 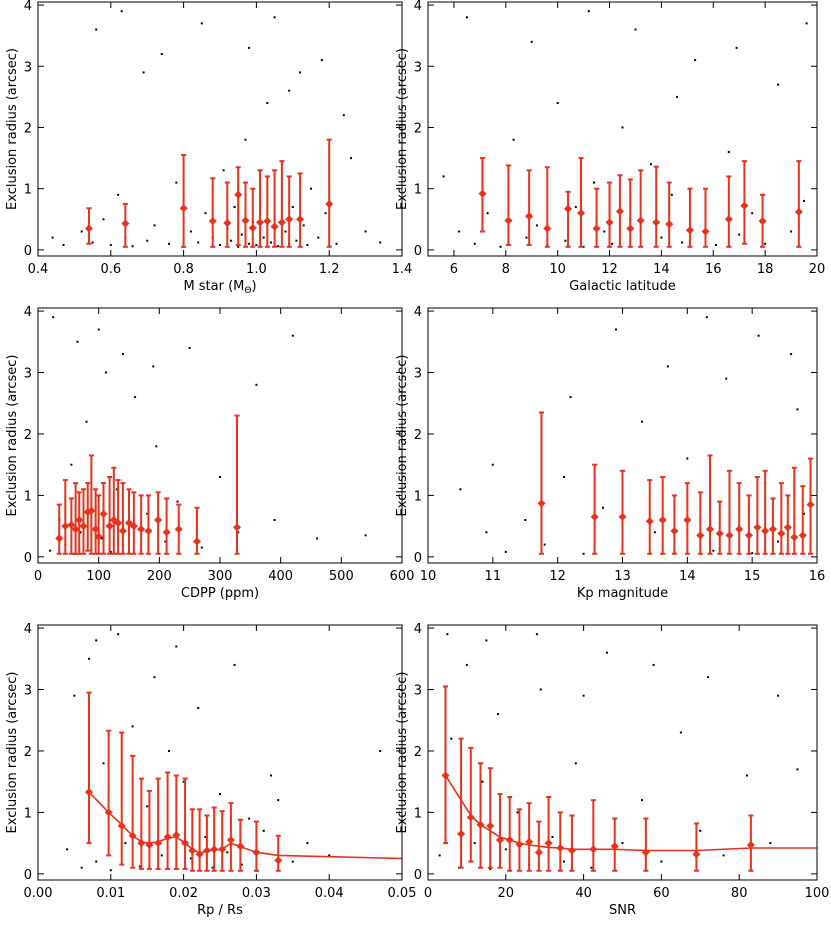 I want to click on x-tick-label: 16, so click(x=817, y=576).